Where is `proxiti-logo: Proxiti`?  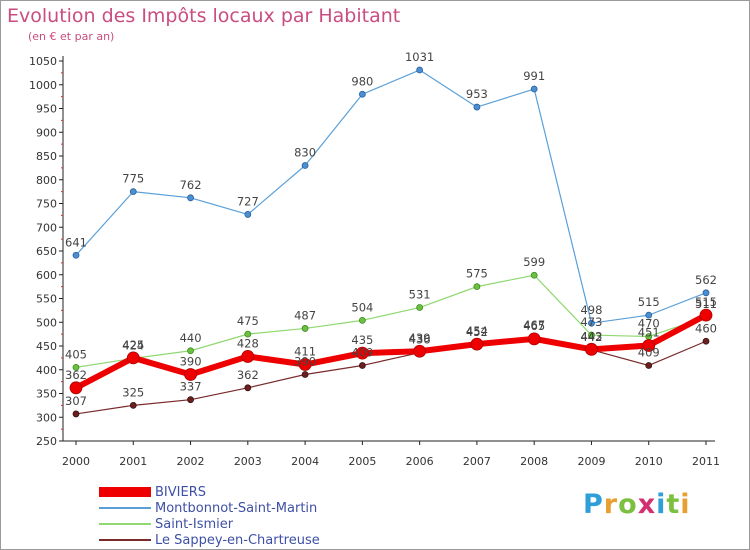 proxiti-logo: Proxiti is located at coordinates (637, 504).